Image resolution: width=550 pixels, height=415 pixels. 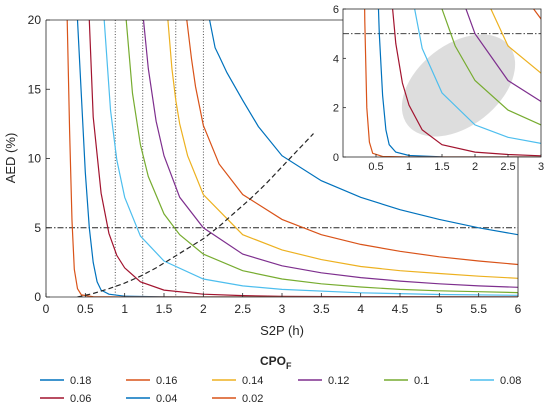 I want to click on legend-label-0.06: 0.06, so click(x=80, y=399).